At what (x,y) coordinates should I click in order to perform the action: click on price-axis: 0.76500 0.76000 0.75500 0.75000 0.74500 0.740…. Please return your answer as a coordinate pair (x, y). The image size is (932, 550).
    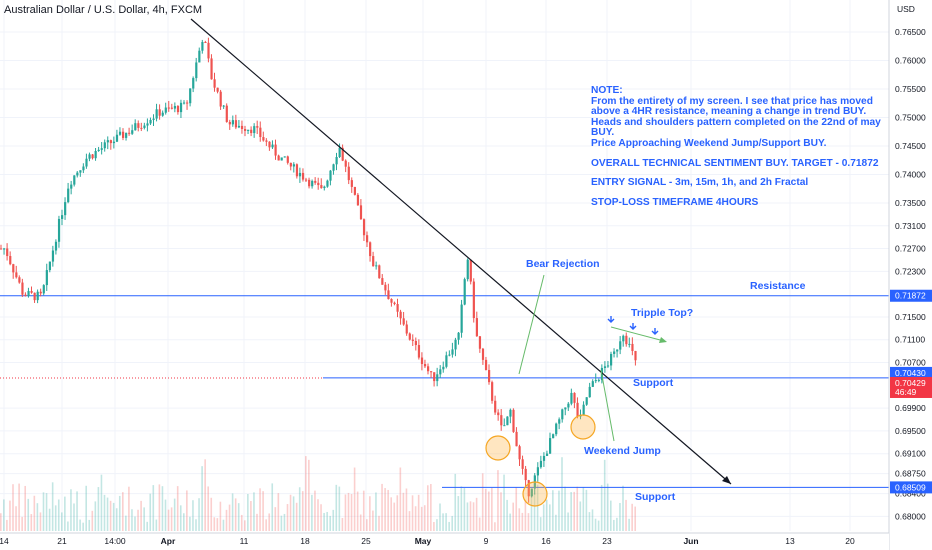
    Looking at the image, I should click on (910, 275).